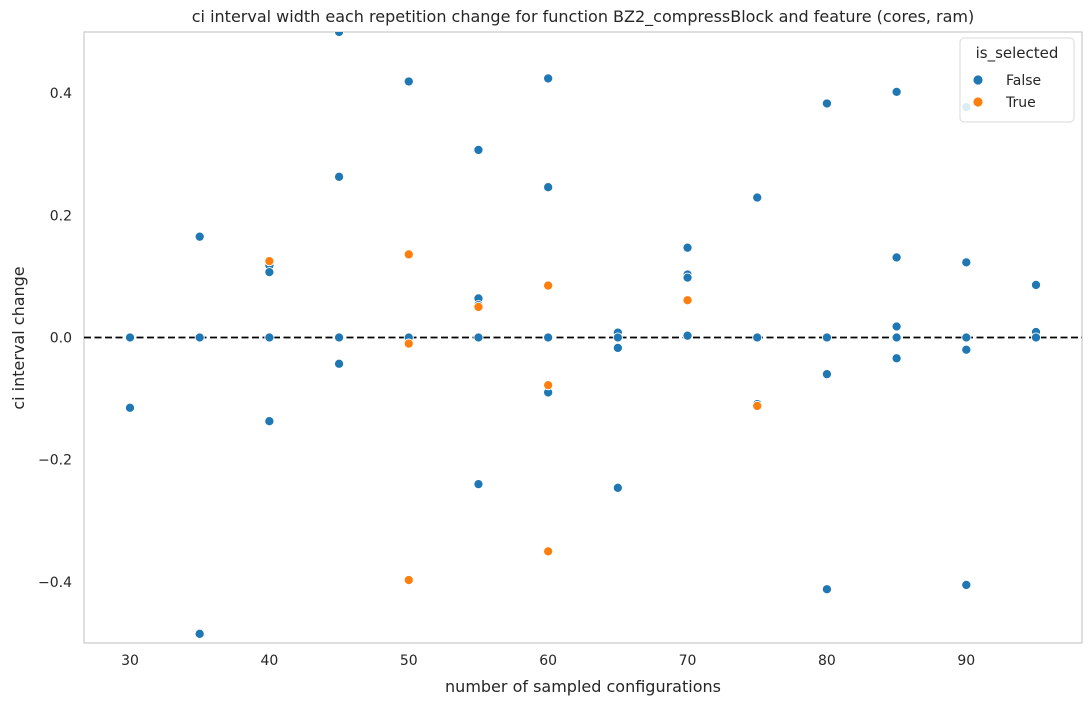 Image resolution: width=1092 pixels, height=706 pixels. Describe the element at coordinates (1023, 81) in the screenshot. I see `legend-label-false: False` at that location.